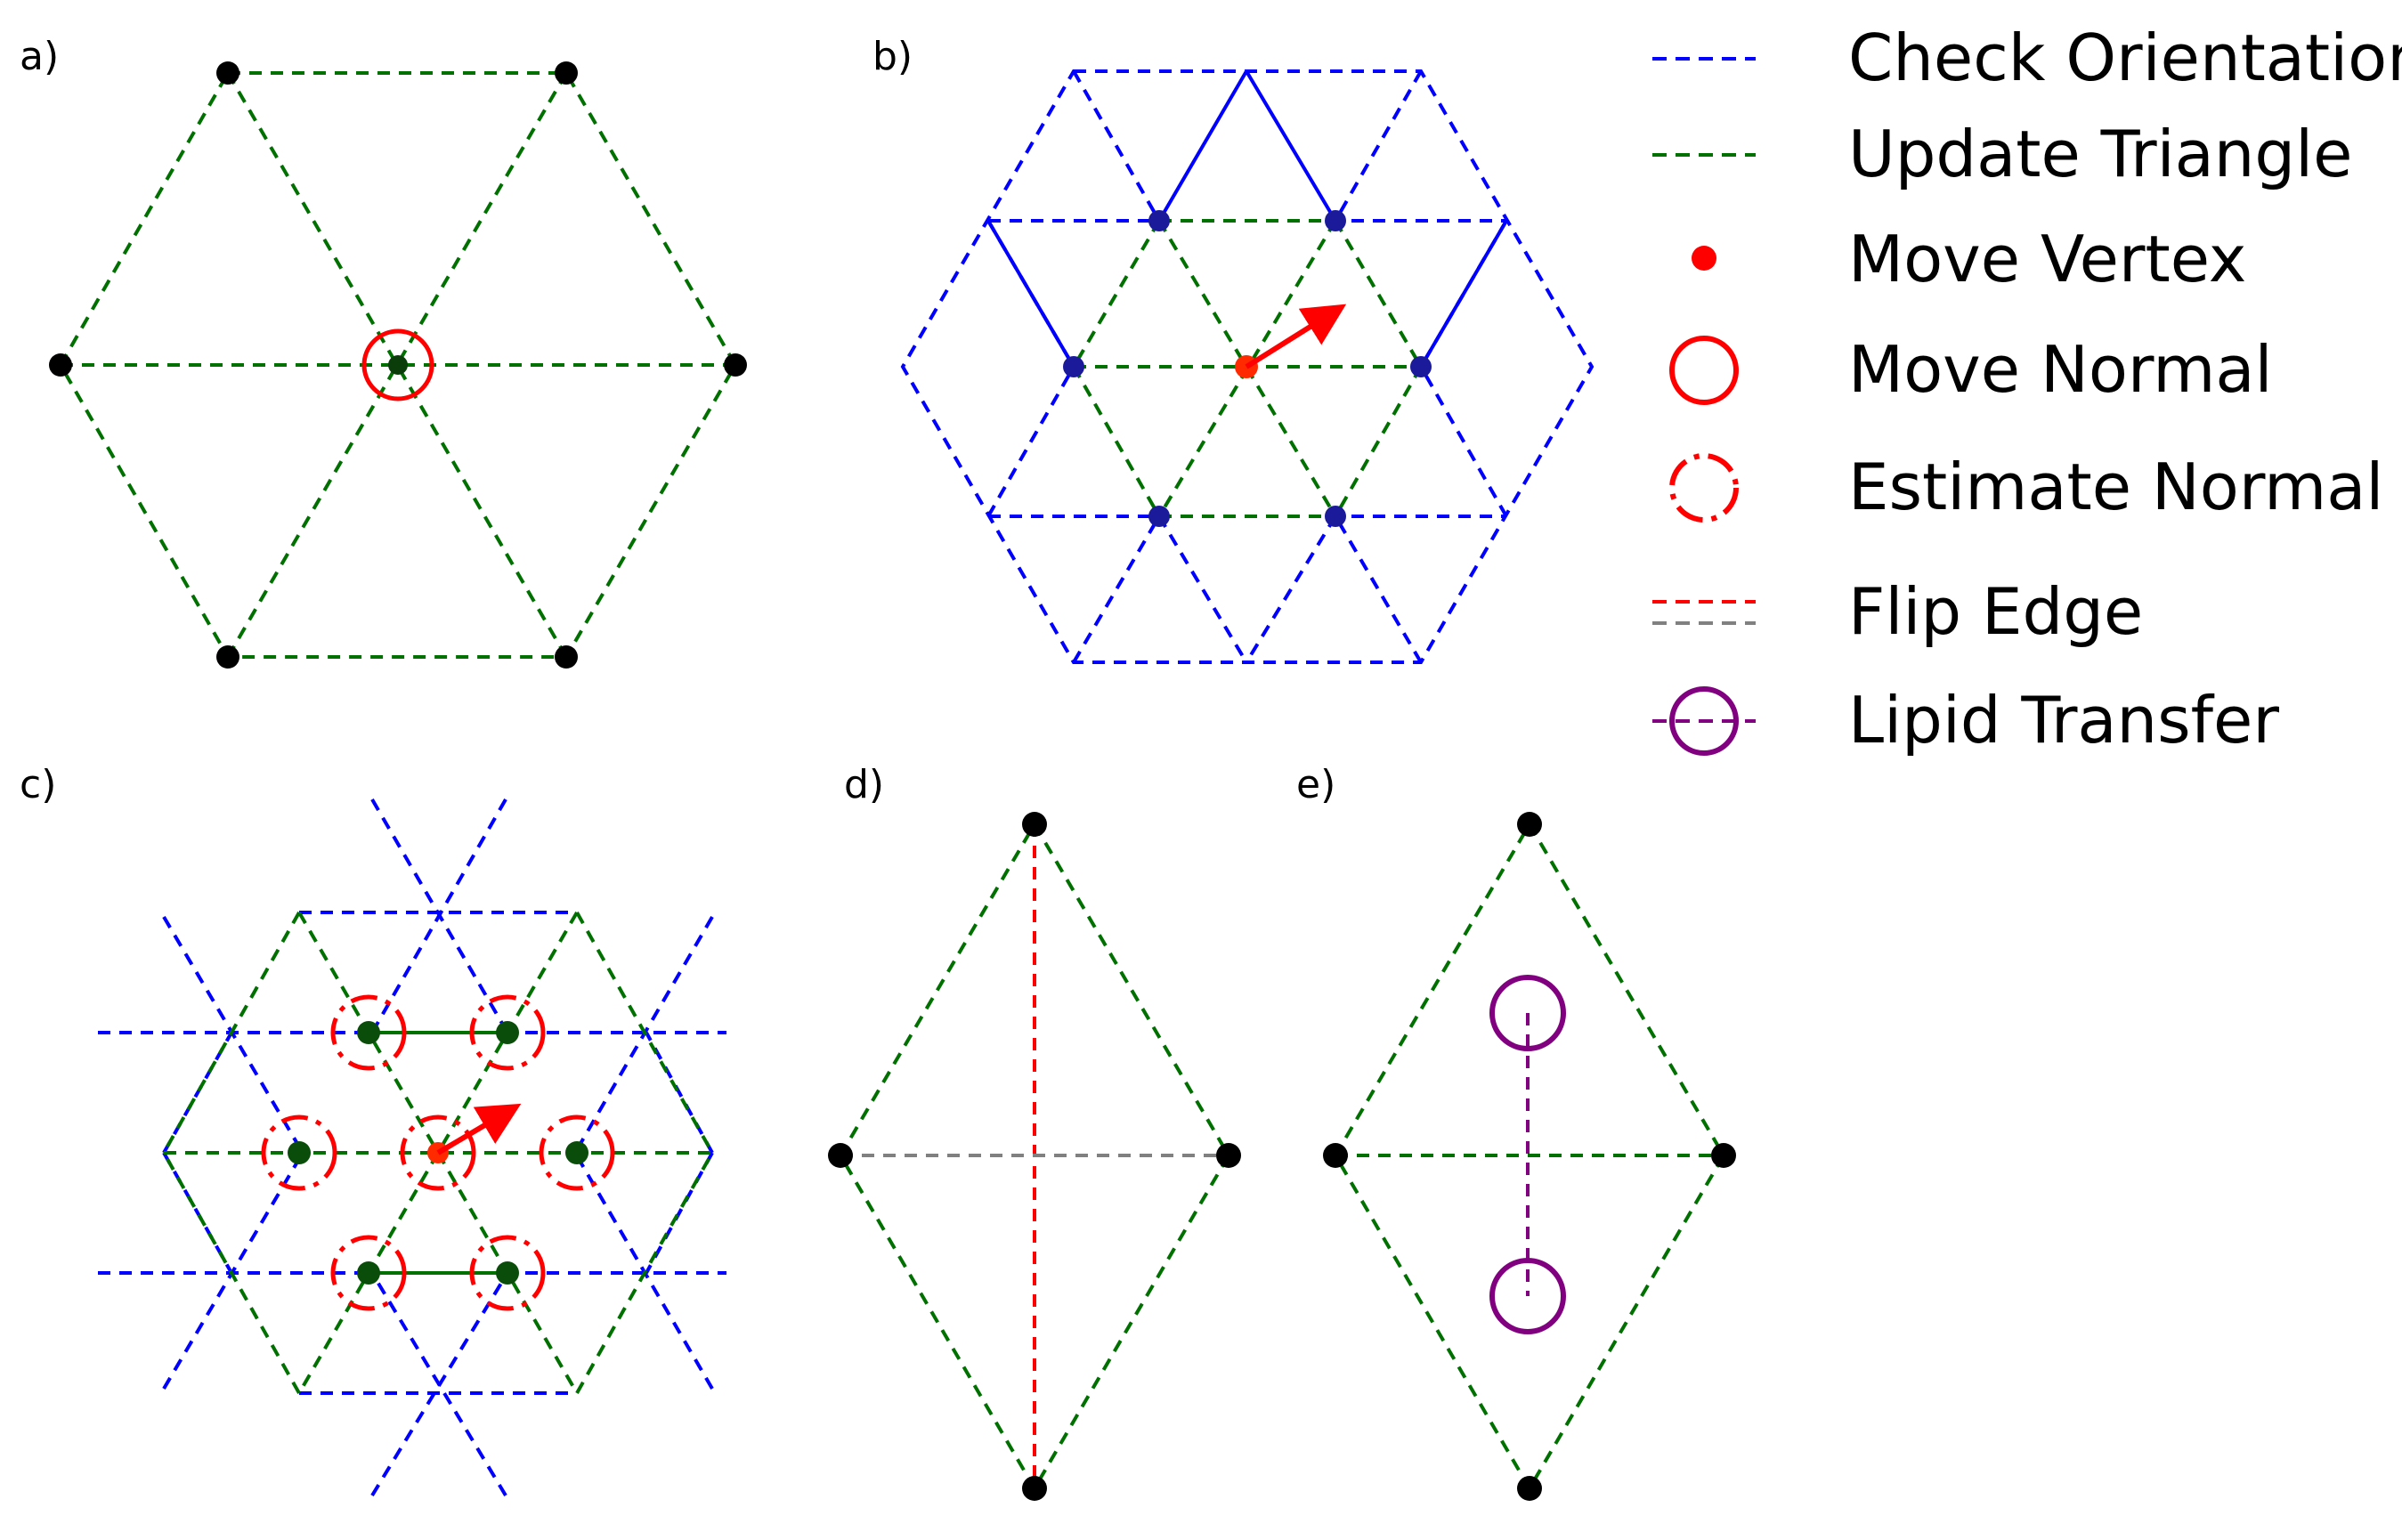  I want to click on panel-e-label: e), so click(1315, 784).